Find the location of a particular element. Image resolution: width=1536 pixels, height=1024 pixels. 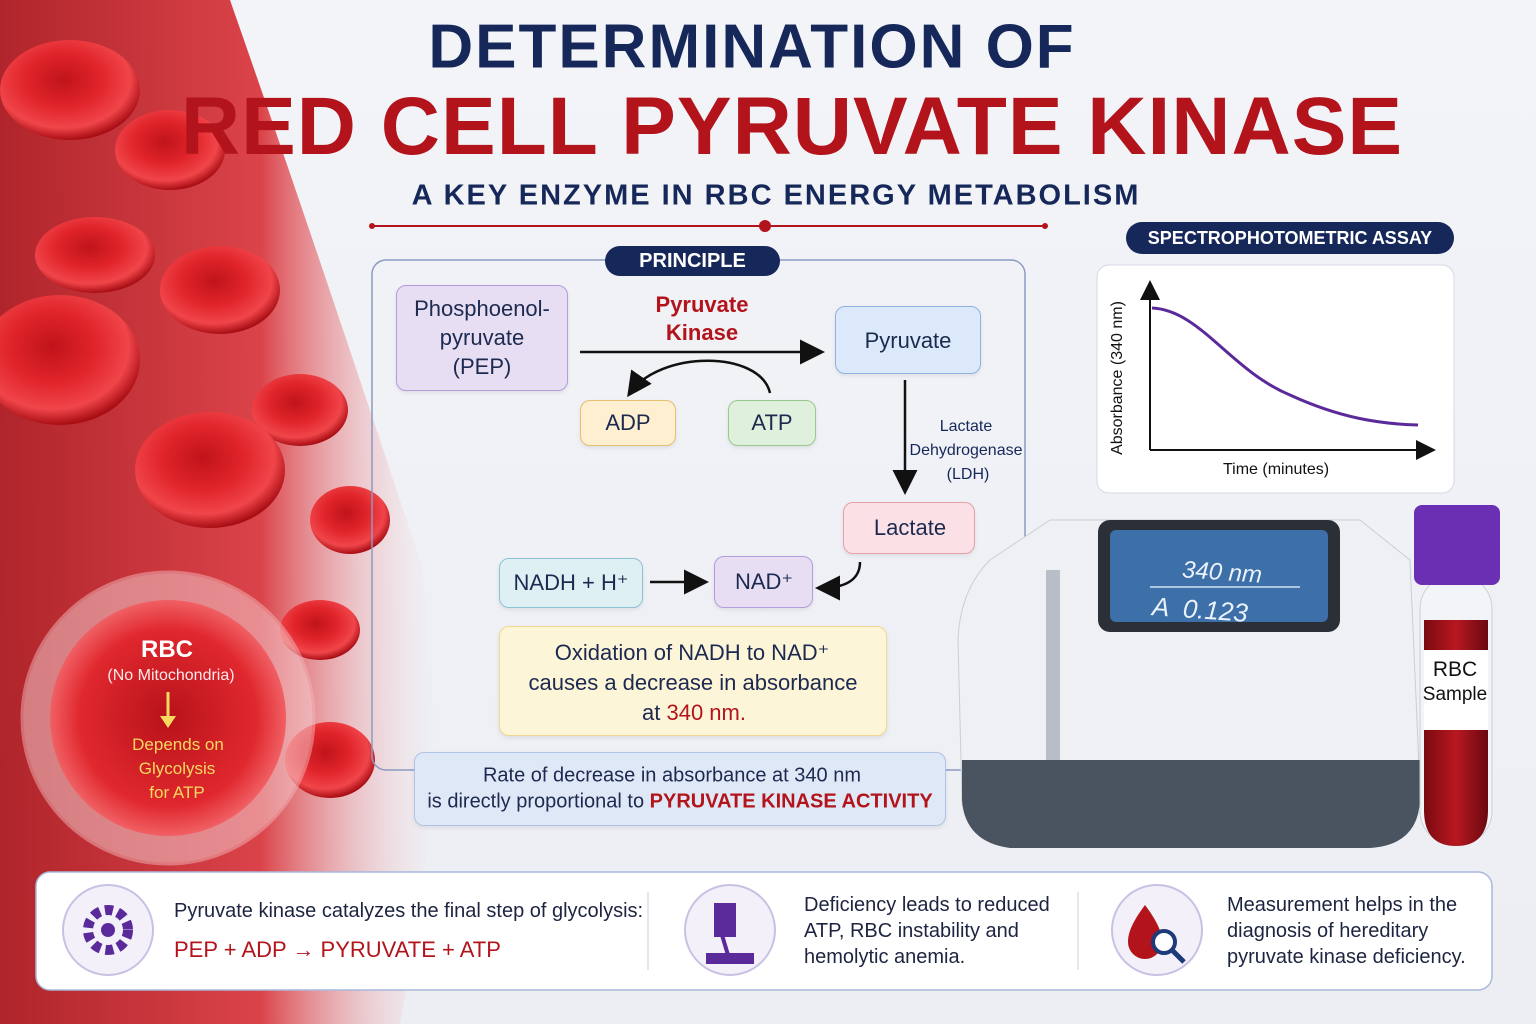

pyruvate-node is located at coordinates (908, 340).